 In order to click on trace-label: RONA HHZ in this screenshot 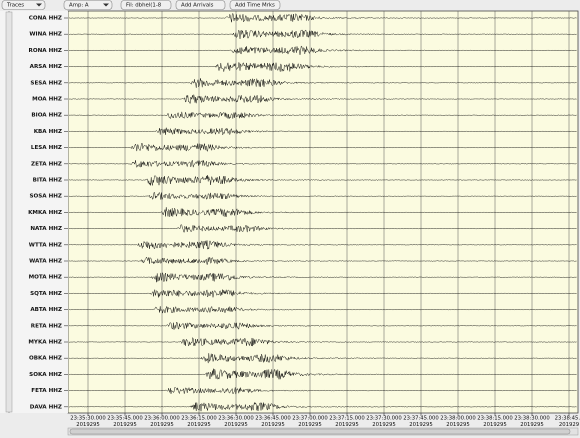, I will do `click(45, 51)`.